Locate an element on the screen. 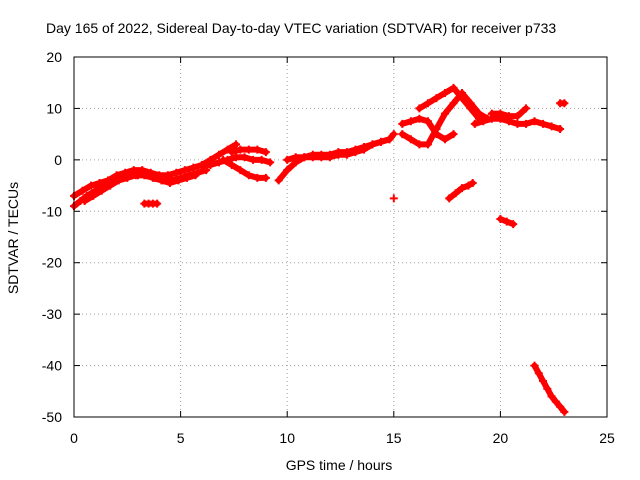 This screenshot has width=640, height=480. series-arc-q is located at coordinates (507, 222).